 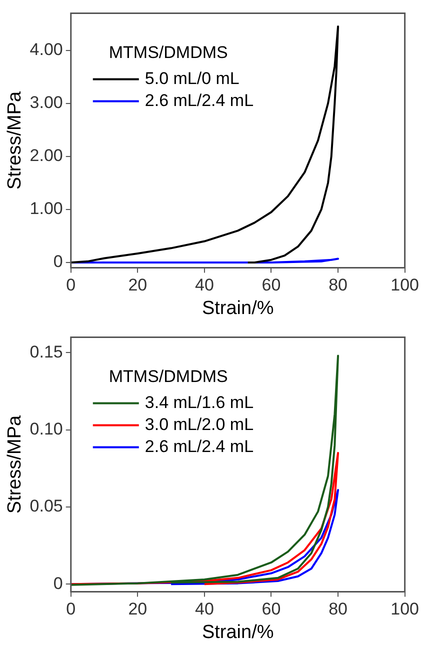 What do you see at coordinates (46, 428) in the screenshot?
I see `y-tick-label: 0.10` at bounding box center [46, 428].